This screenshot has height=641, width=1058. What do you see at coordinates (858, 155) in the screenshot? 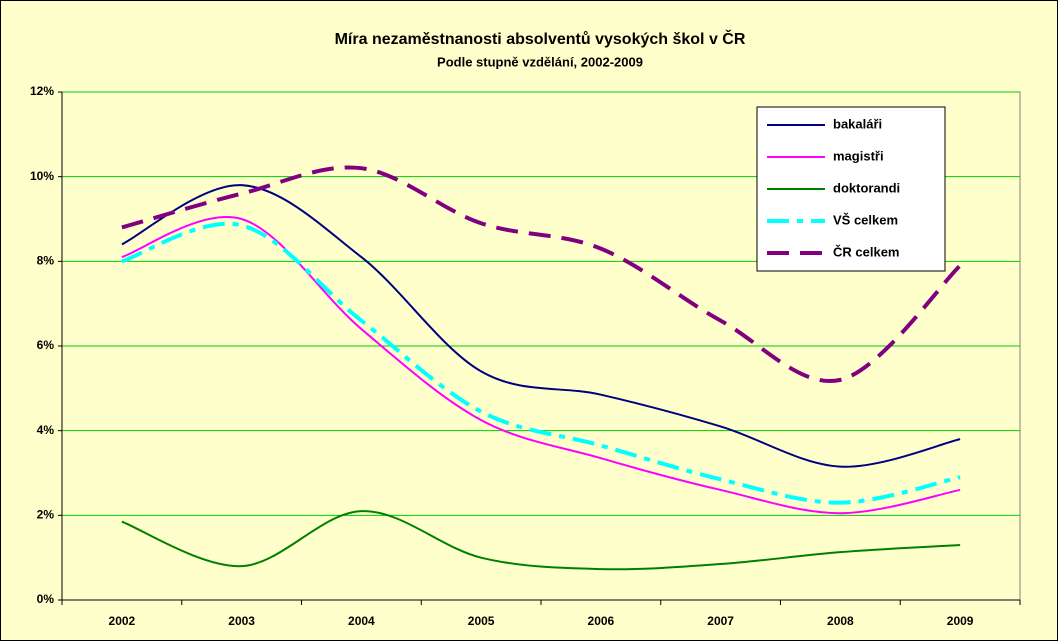
I see `legend-label: magistři` at bounding box center [858, 155].